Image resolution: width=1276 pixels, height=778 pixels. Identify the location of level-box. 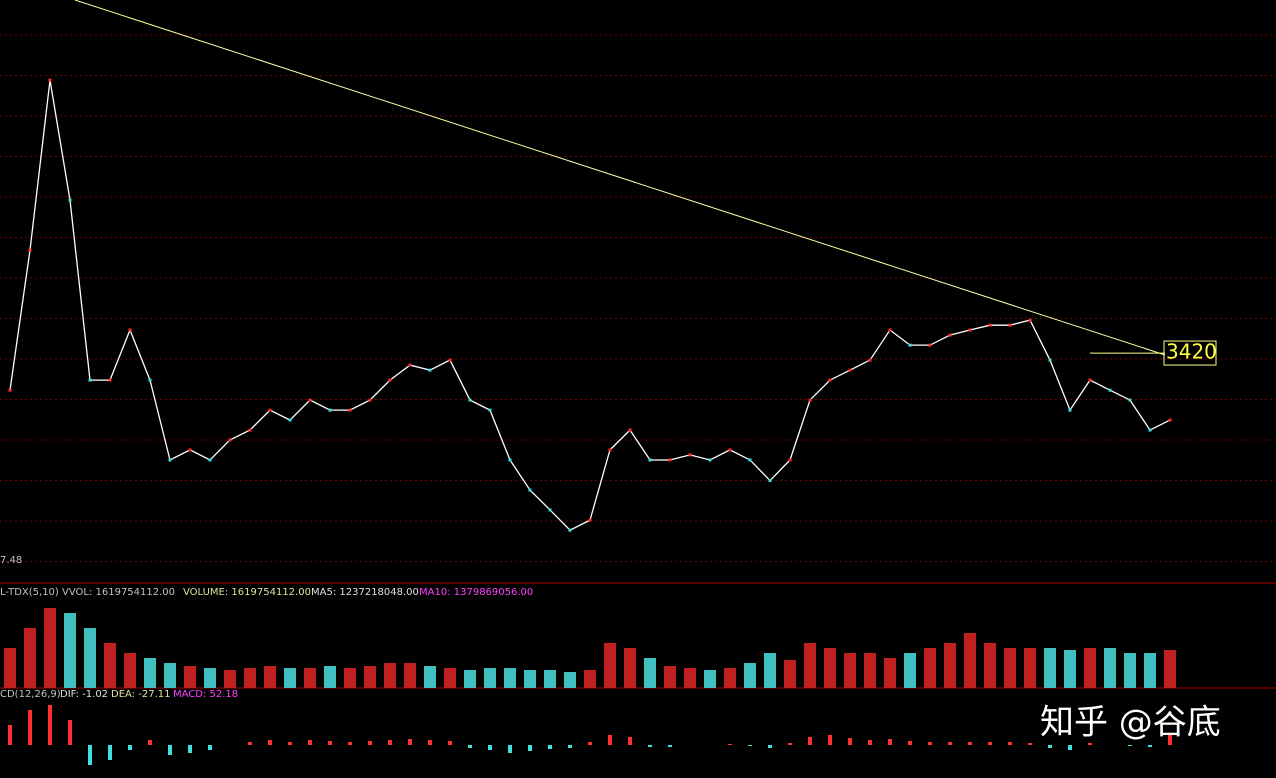
(1190, 353).